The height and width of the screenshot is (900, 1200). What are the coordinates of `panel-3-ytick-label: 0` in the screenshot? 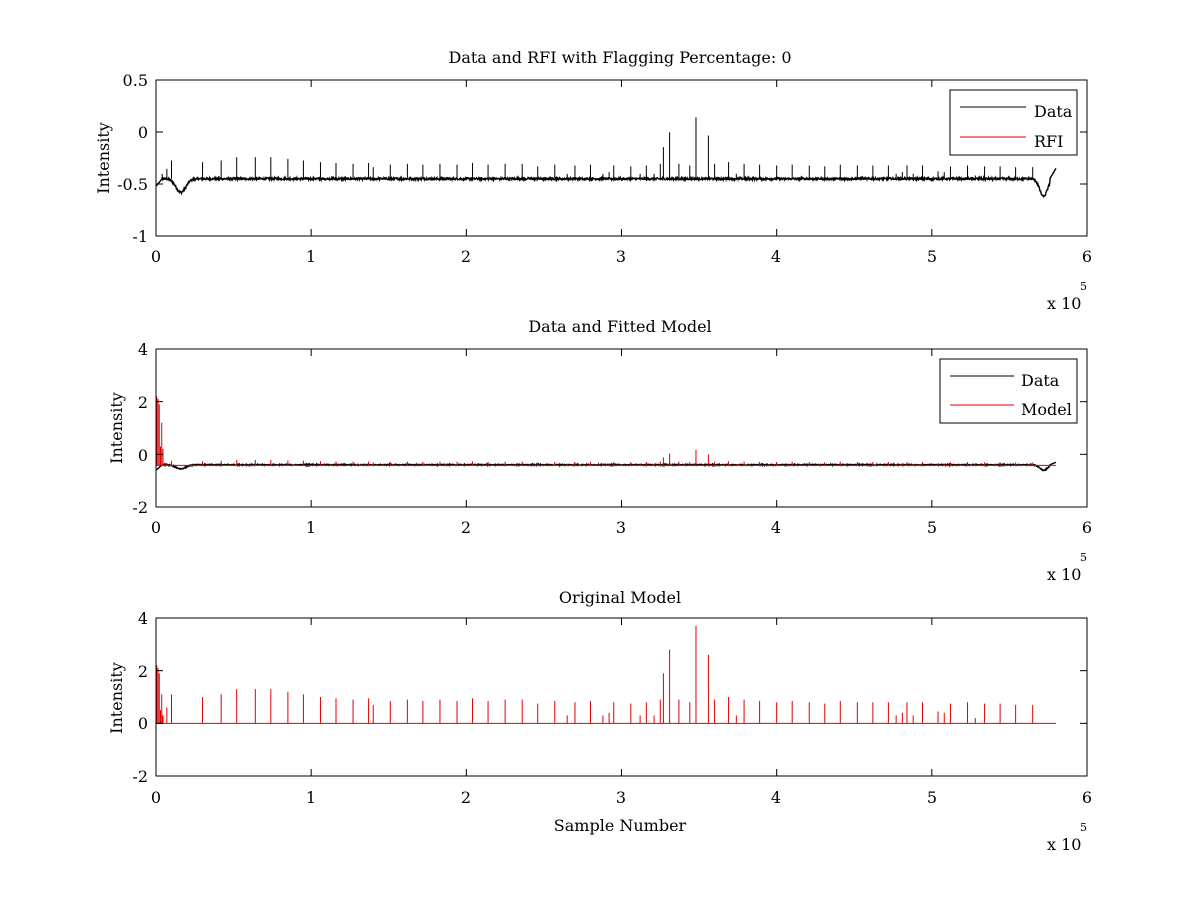 It's located at (143, 723).